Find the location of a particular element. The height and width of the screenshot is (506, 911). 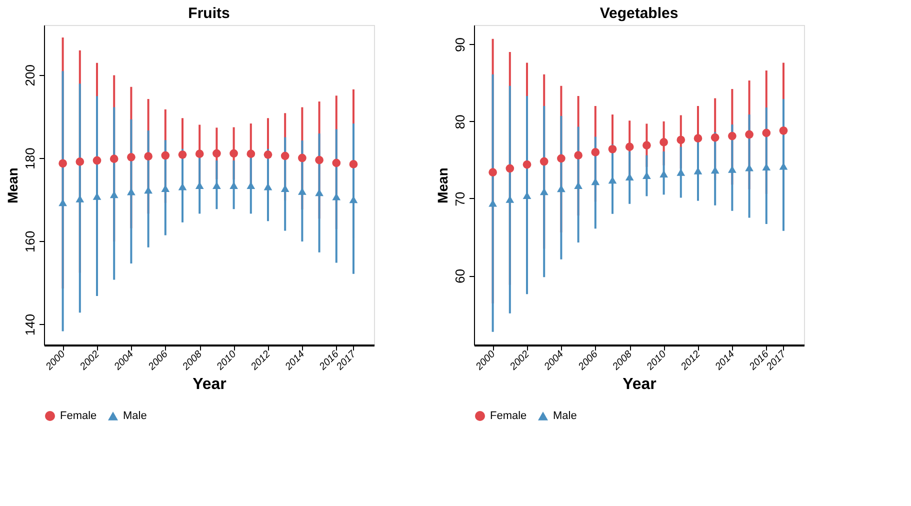

y-tick-label: 60 is located at coordinates (460, 276).